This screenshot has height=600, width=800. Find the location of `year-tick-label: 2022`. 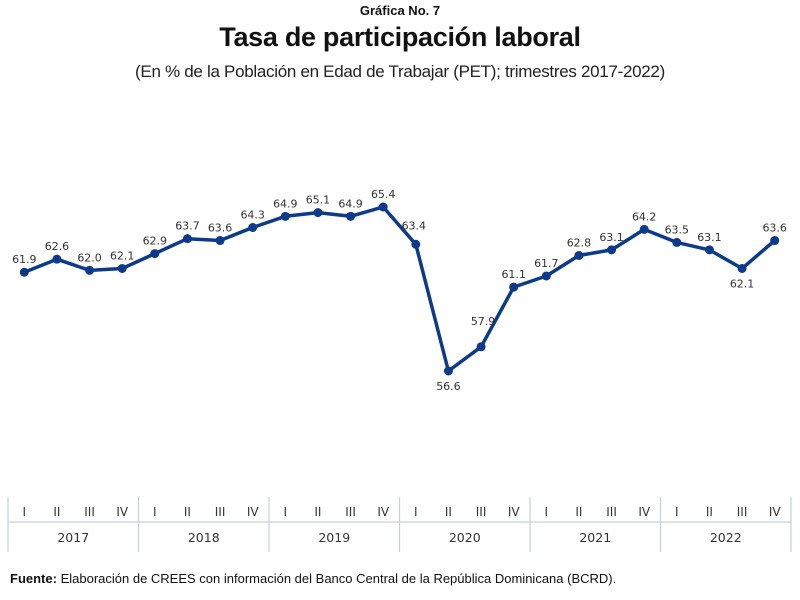

year-tick-label: 2022 is located at coordinates (726, 537).